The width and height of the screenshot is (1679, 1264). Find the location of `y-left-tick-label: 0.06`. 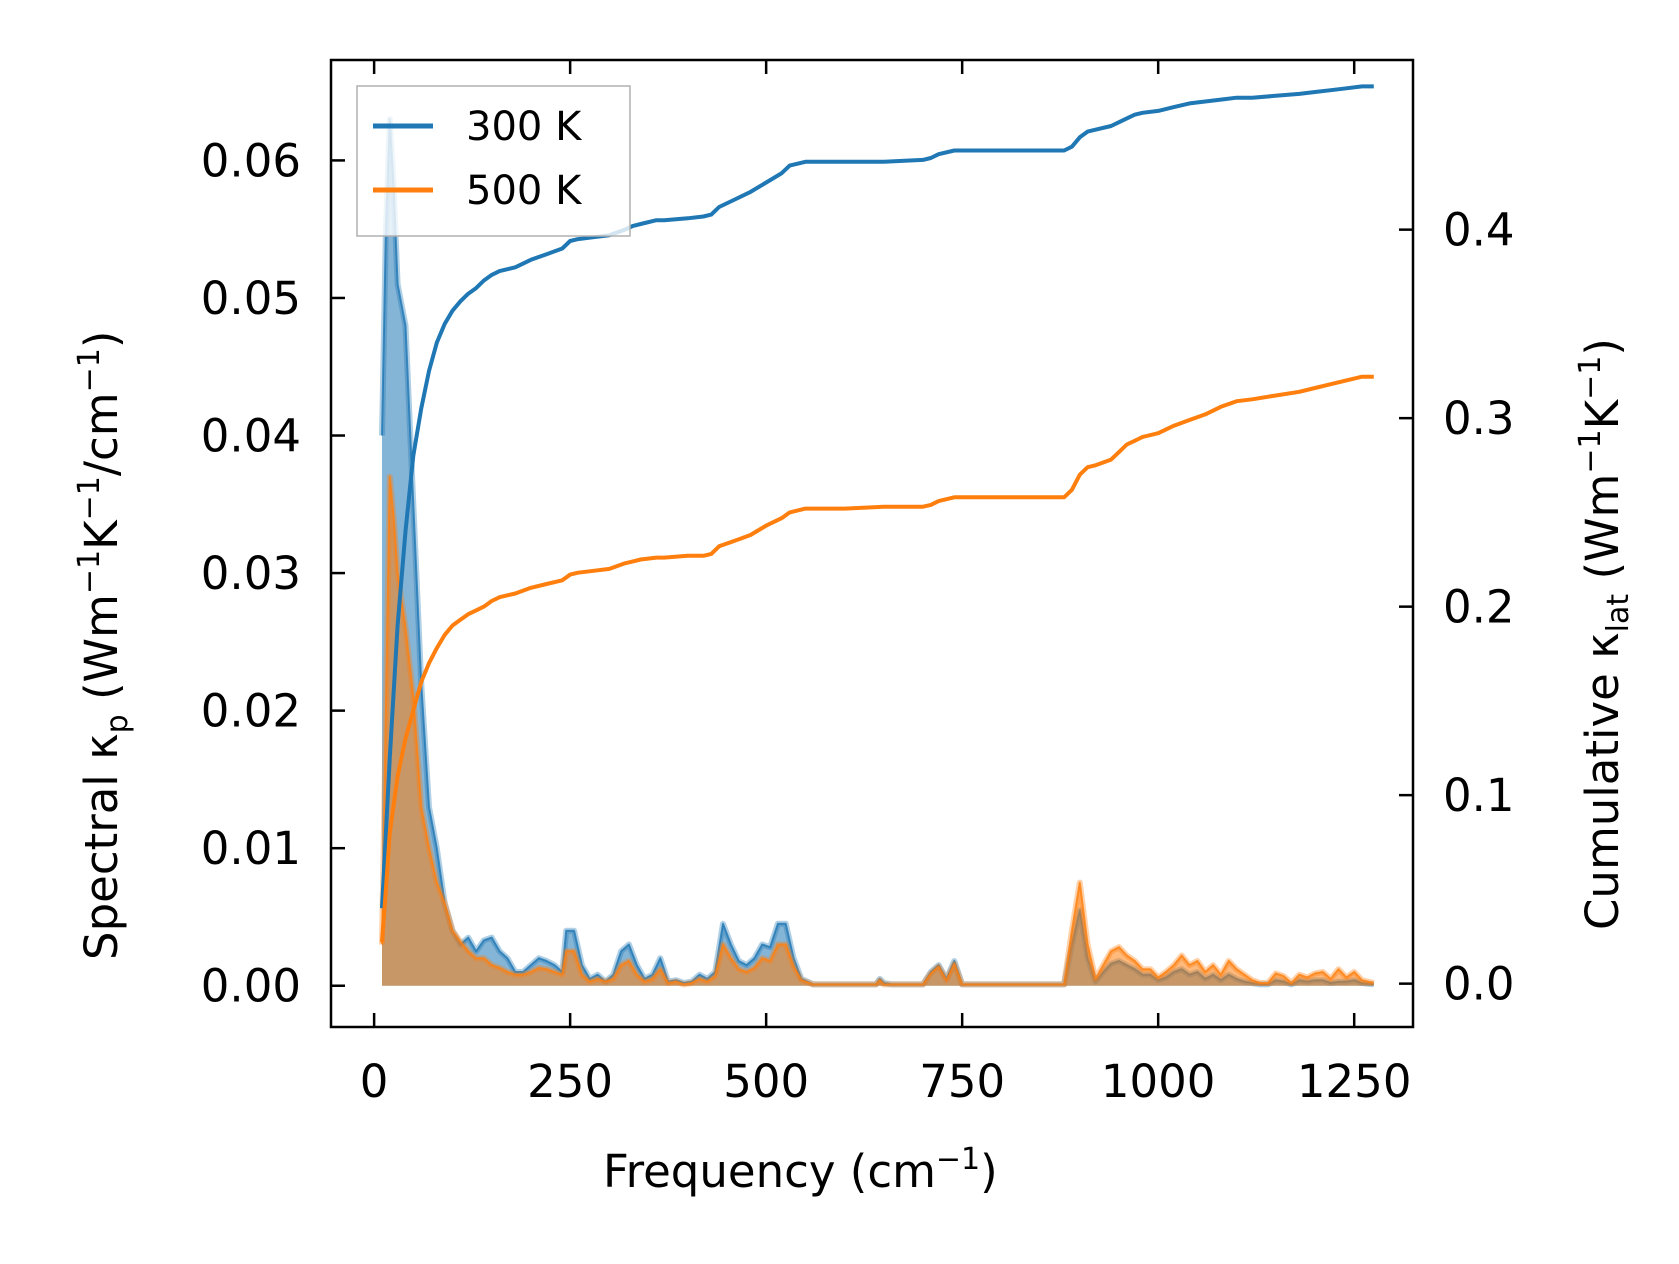

y-left-tick-label: 0.06 is located at coordinates (251, 160).